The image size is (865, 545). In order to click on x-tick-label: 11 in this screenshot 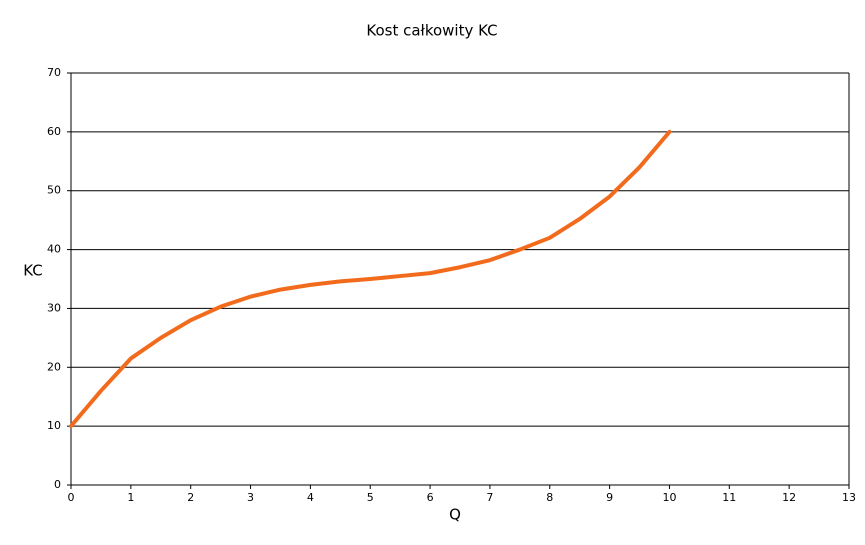, I will do `click(729, 497)`.